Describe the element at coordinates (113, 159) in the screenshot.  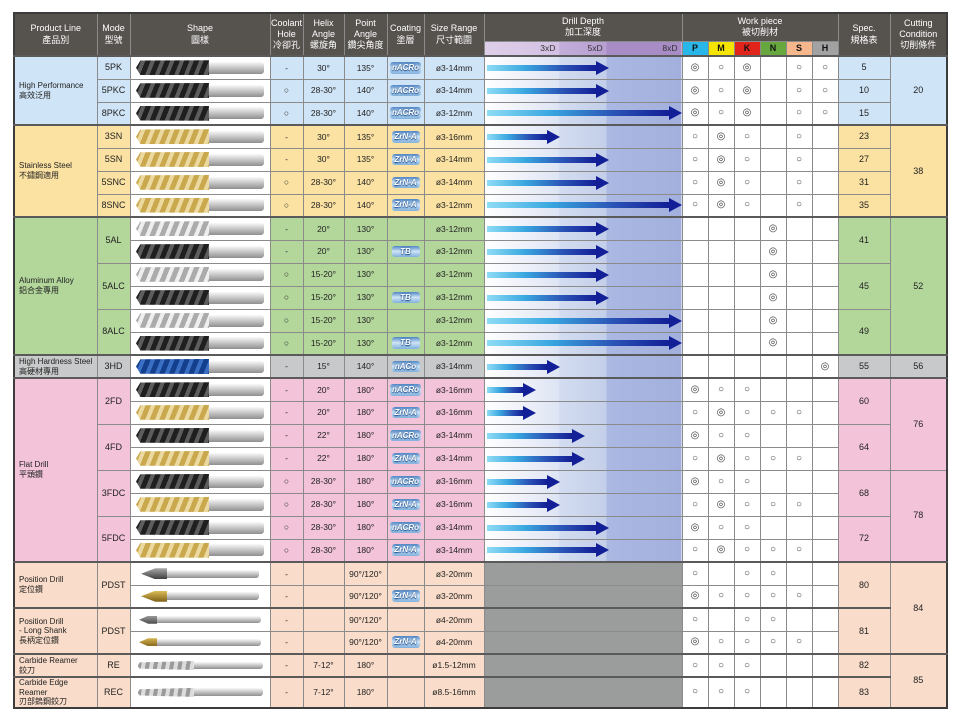
I see `mode-cell: 5SN` at that location.